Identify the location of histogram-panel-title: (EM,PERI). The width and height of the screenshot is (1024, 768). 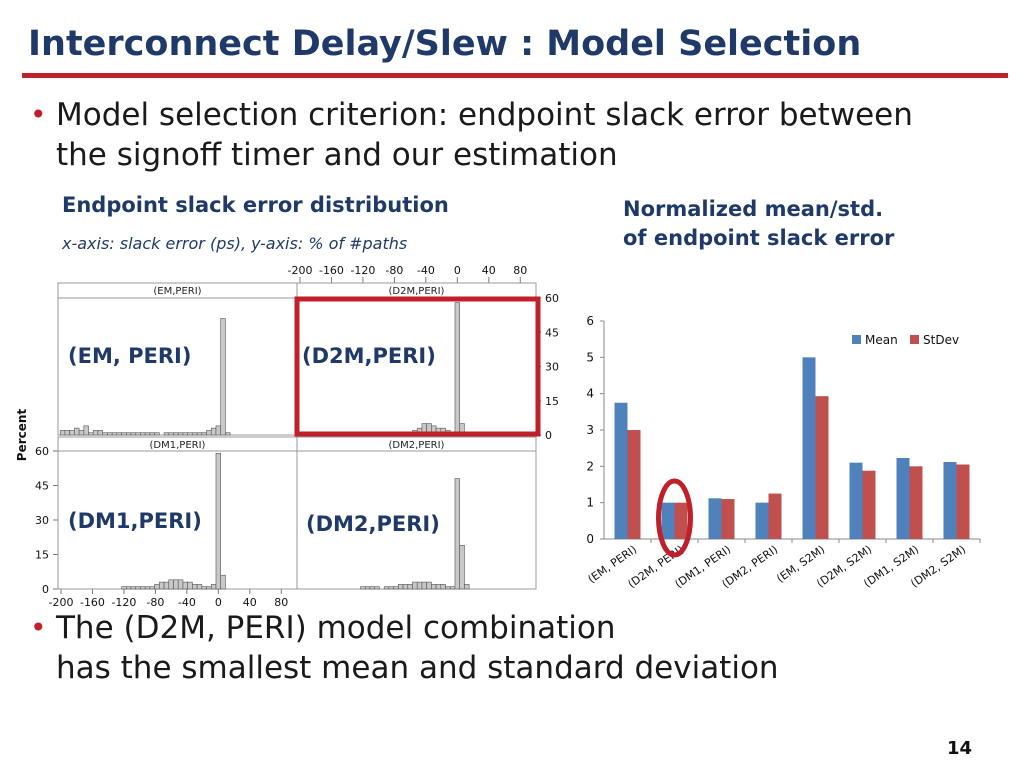
(177, 291).